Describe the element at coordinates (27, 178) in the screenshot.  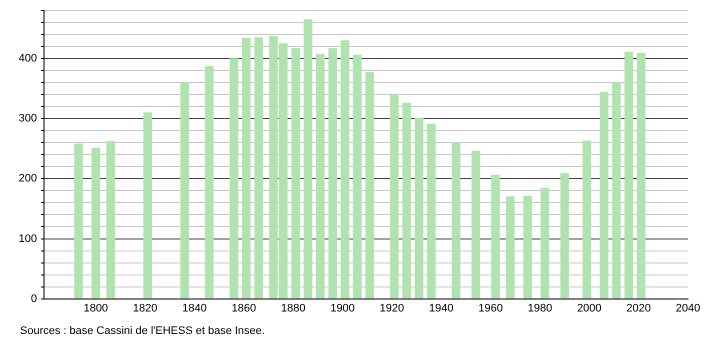
I see `y-tick-label: 200` at that location.